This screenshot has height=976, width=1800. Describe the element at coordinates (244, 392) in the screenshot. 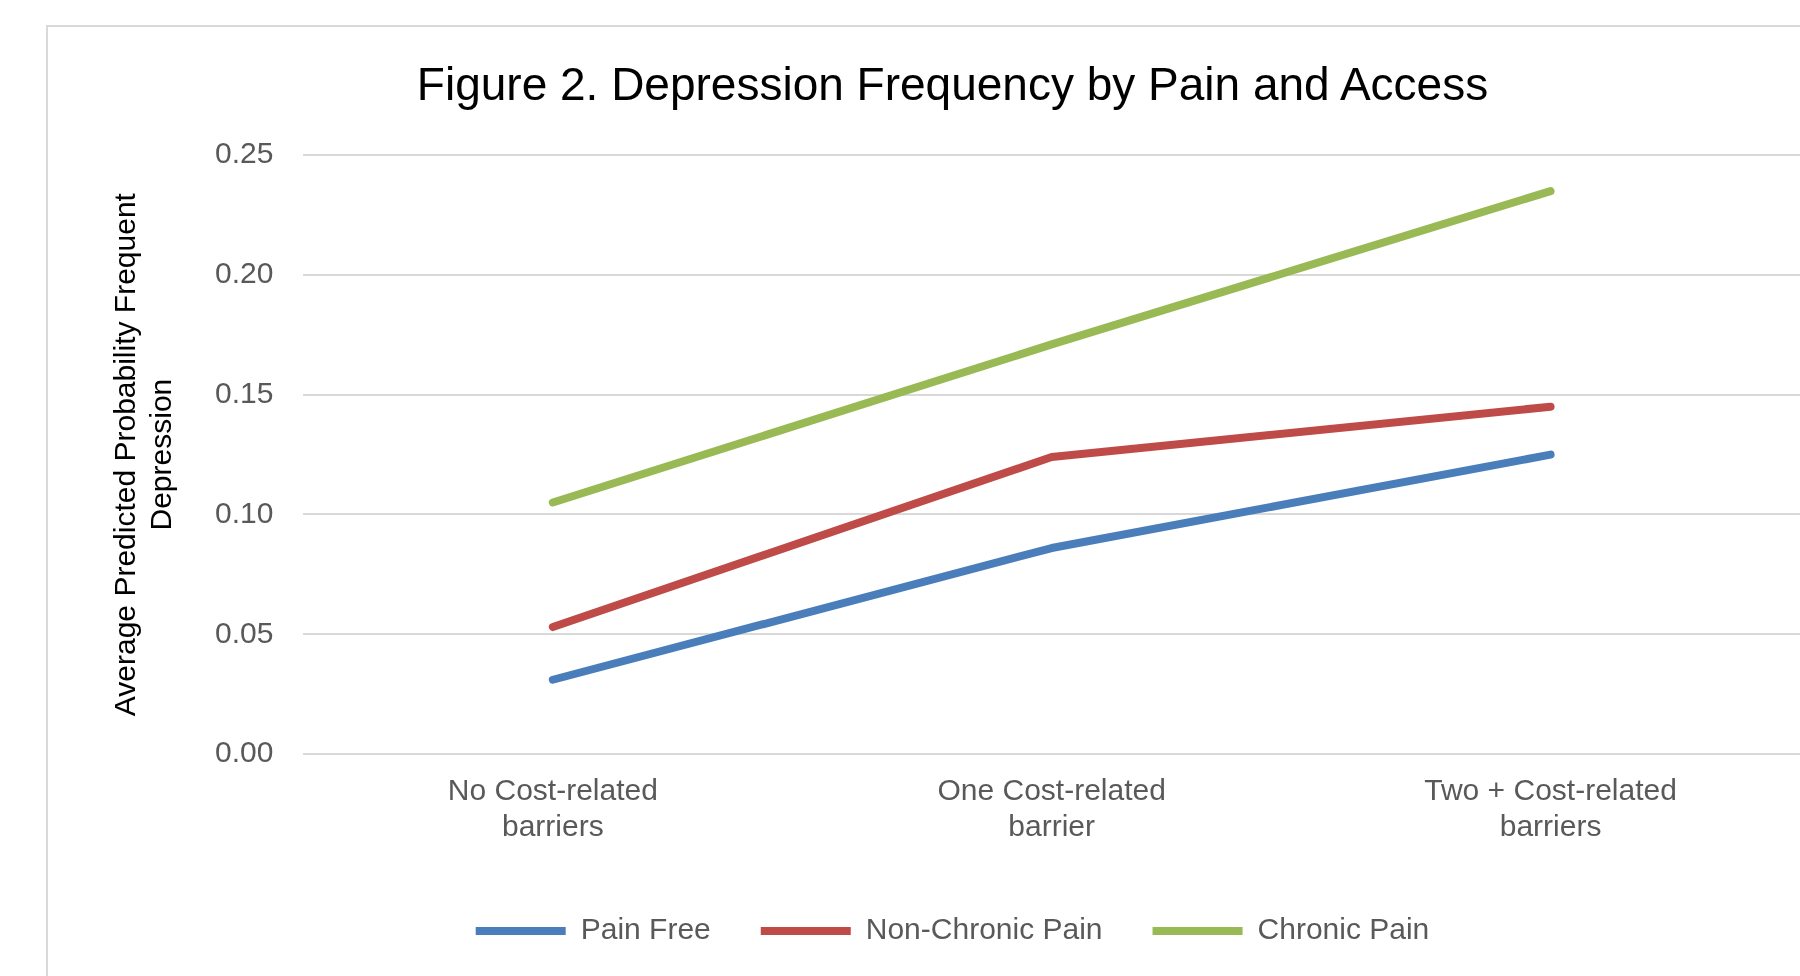

I see `y-tick-label: 0.15` at that location.